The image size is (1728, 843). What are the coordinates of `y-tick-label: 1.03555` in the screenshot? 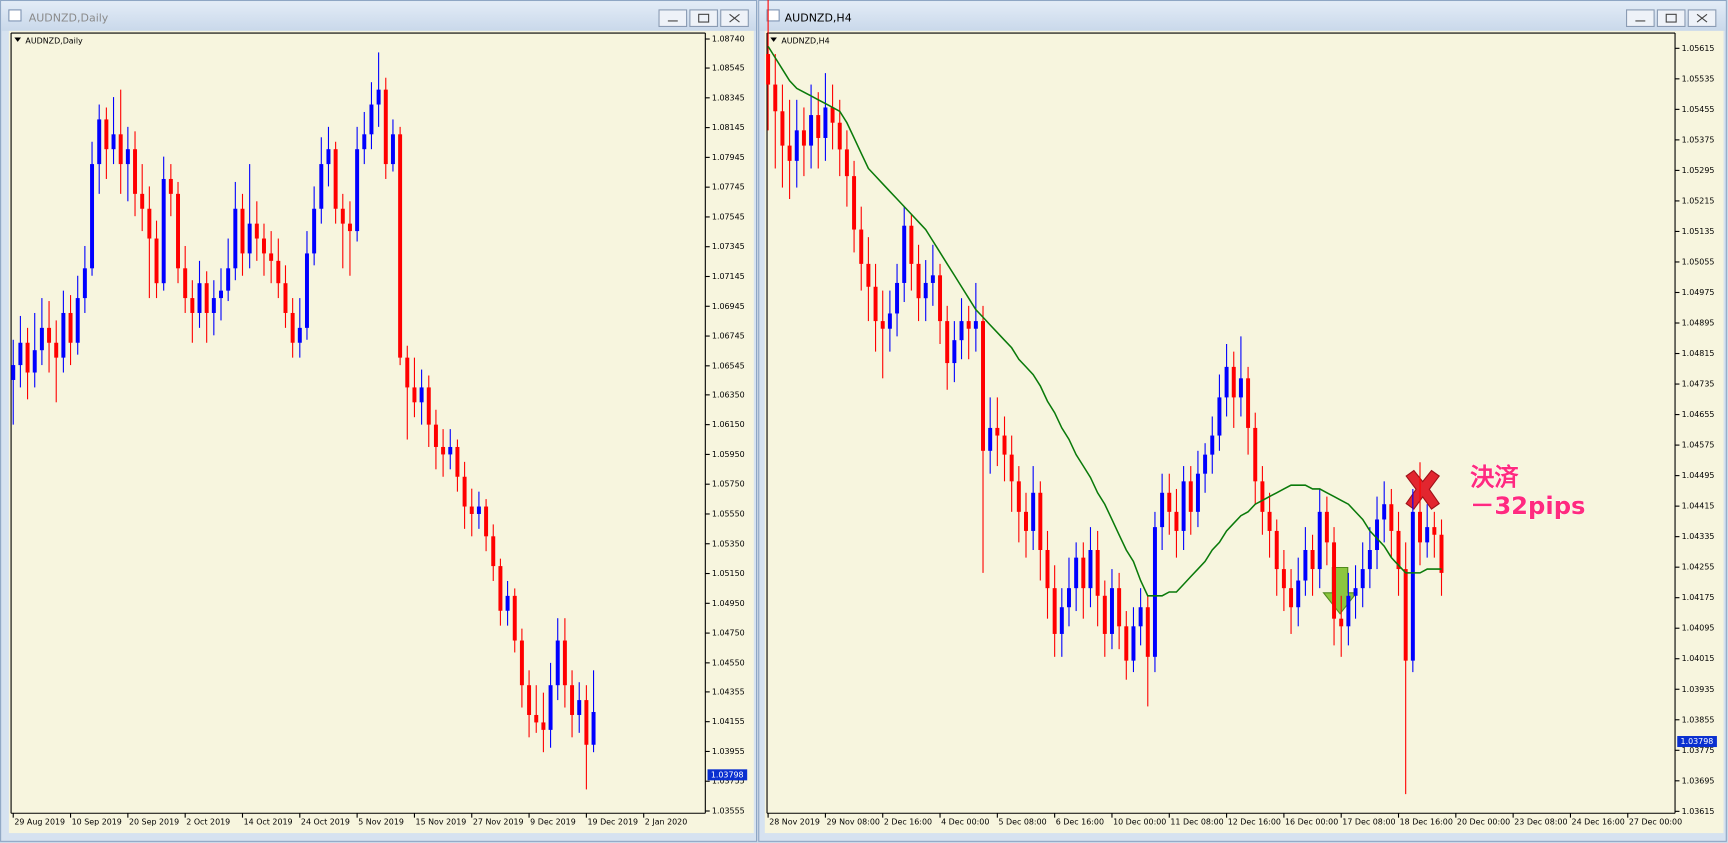 It's located at (728, 811).